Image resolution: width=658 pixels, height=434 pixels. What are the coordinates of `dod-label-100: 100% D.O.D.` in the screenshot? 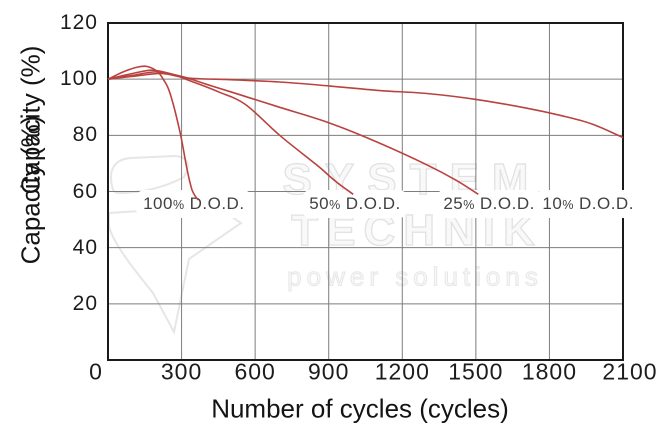 It's located at (194, 204).